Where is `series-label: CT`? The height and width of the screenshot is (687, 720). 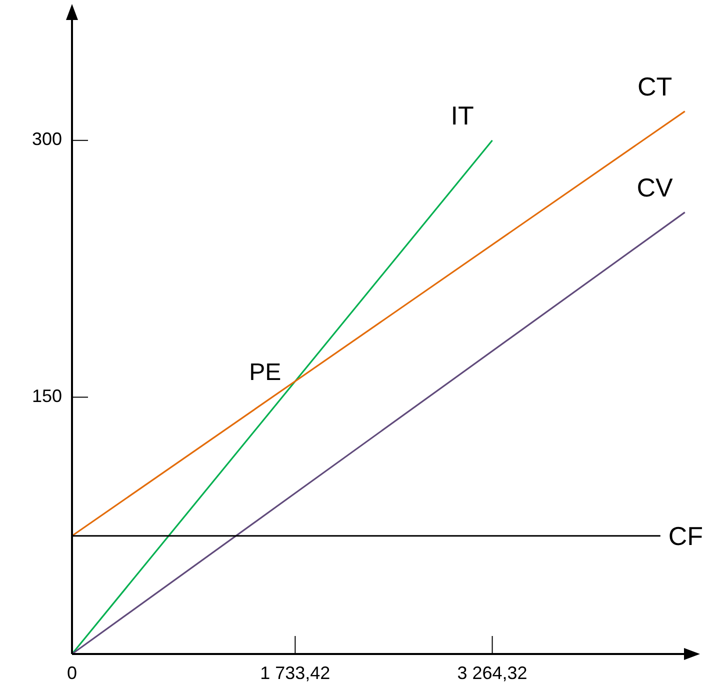 series-label: CT is located at coordinates (655, 86).